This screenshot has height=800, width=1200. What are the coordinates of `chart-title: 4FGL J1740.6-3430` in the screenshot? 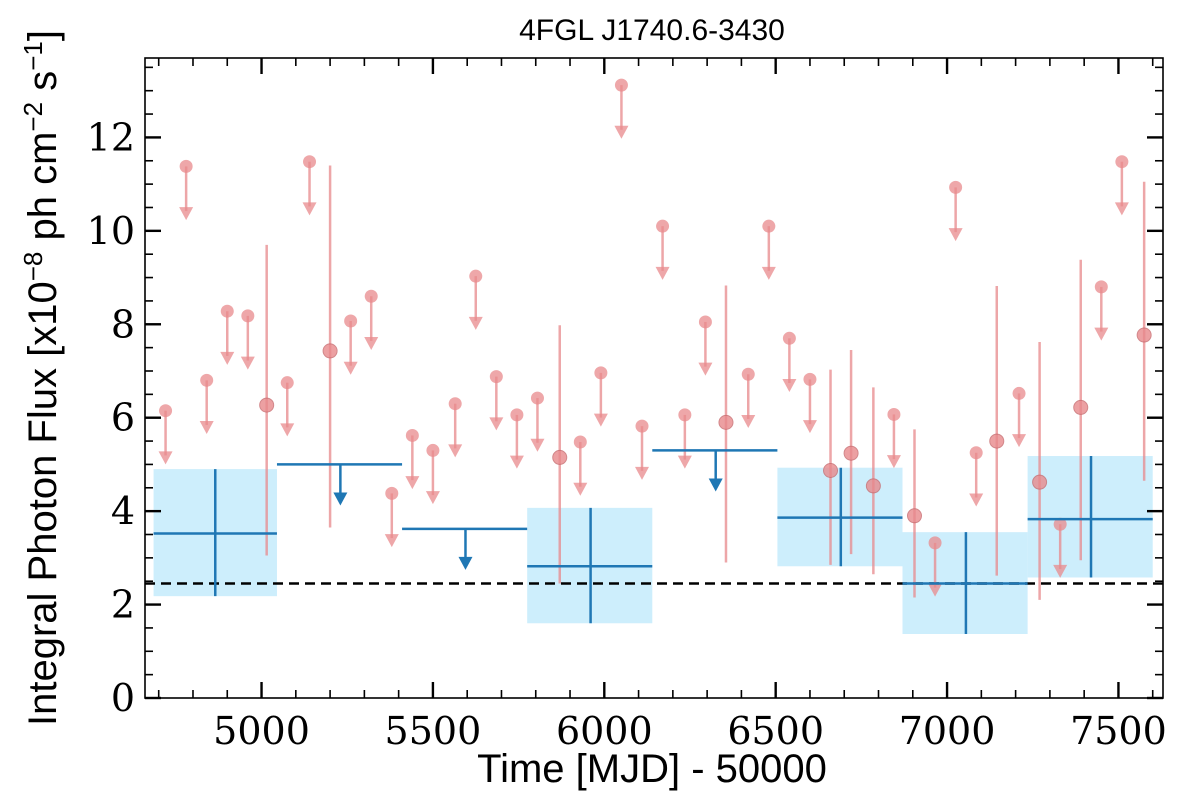 It's located at (652, 30).